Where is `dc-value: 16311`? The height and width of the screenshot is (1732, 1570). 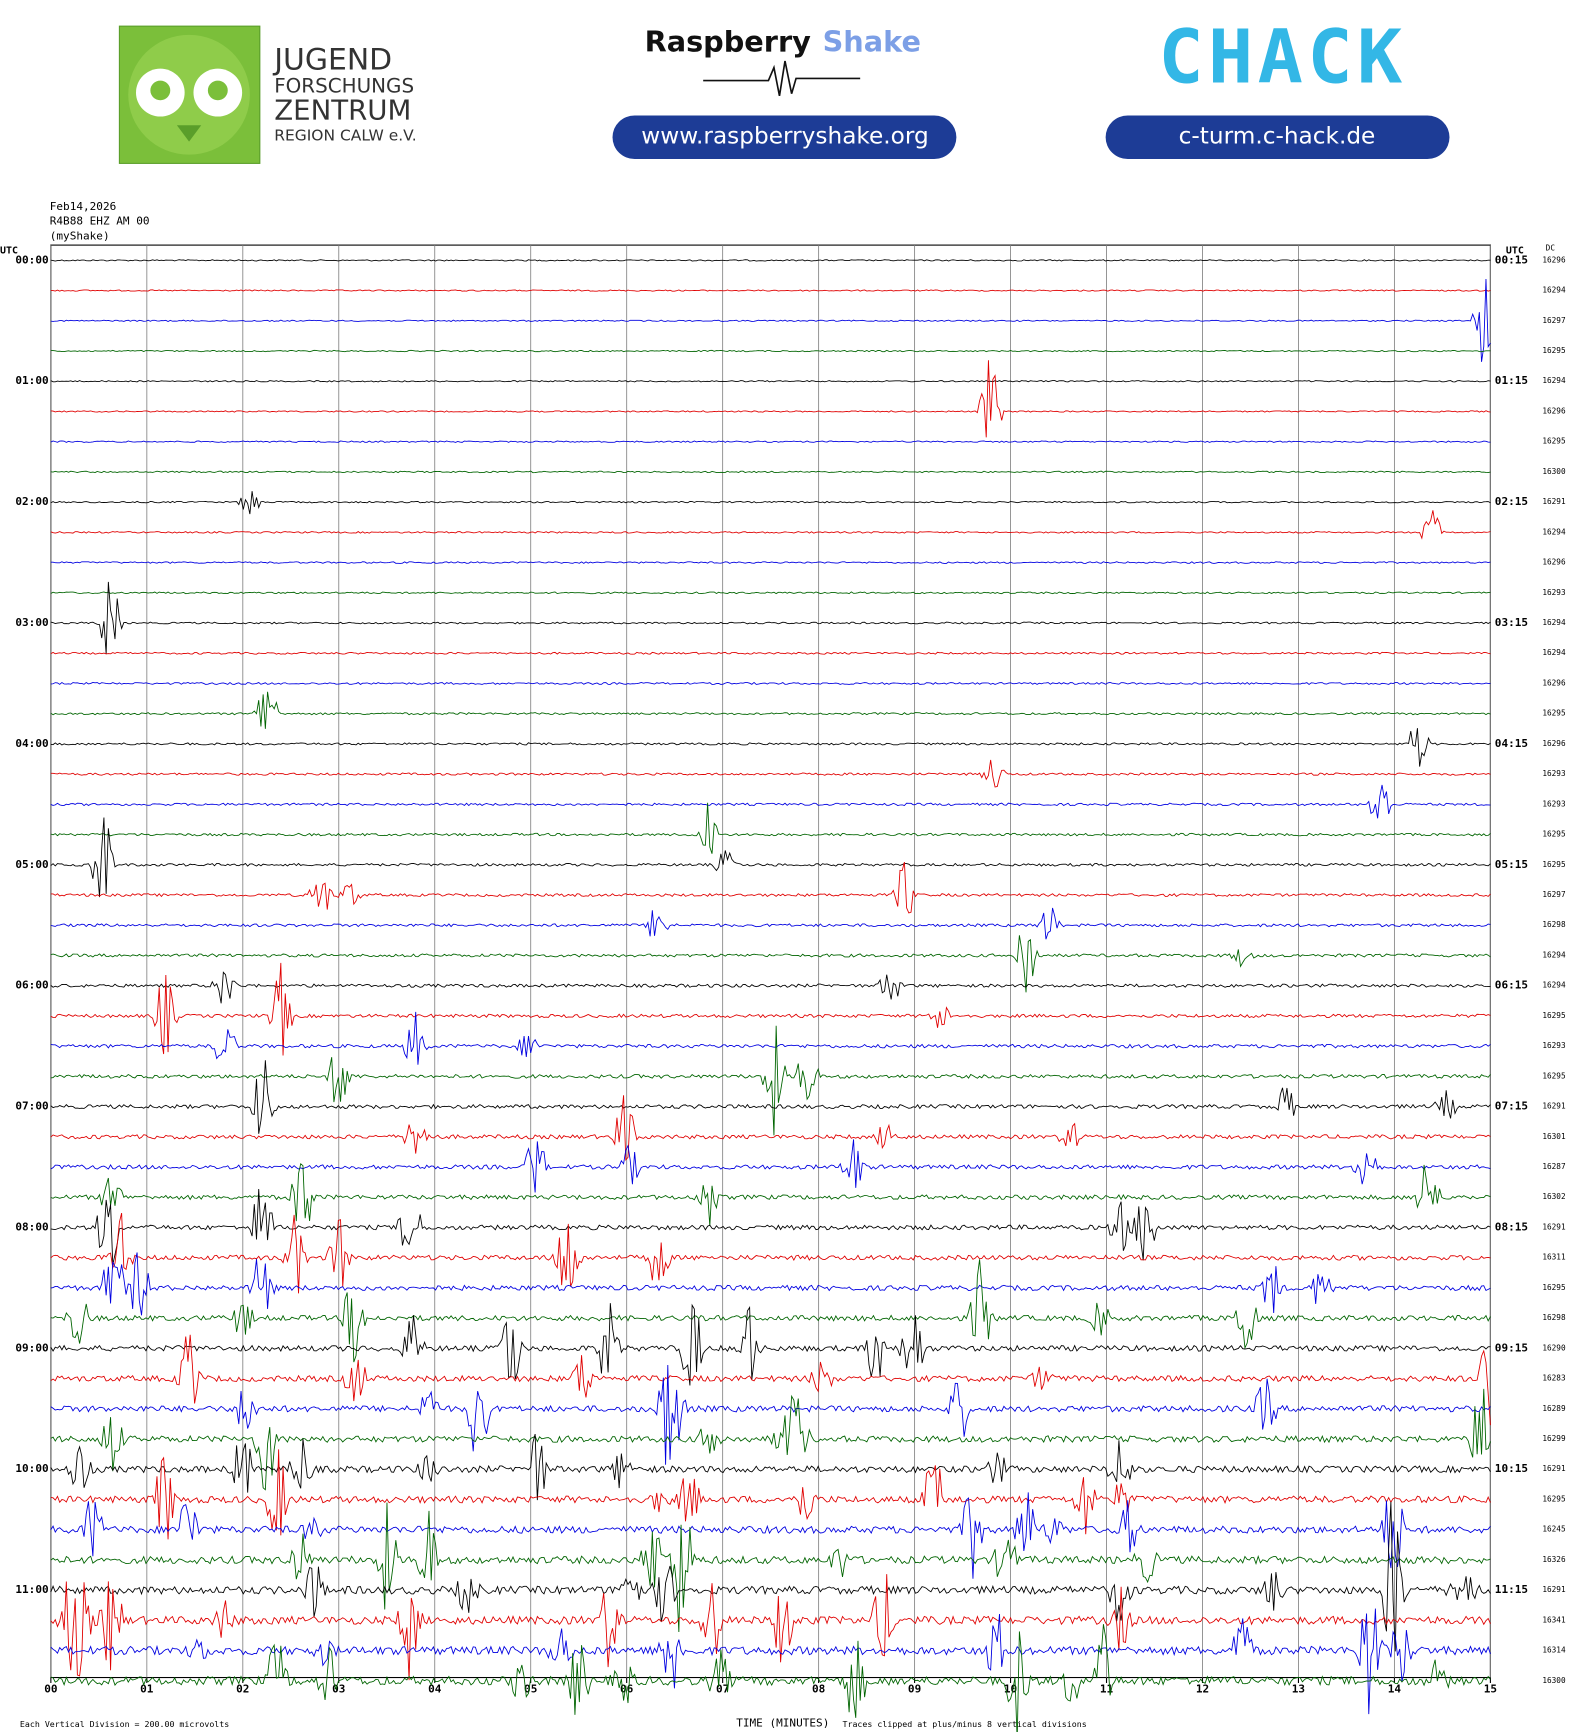 dc-value: 16311 is located at coordinates (1554, 1257).